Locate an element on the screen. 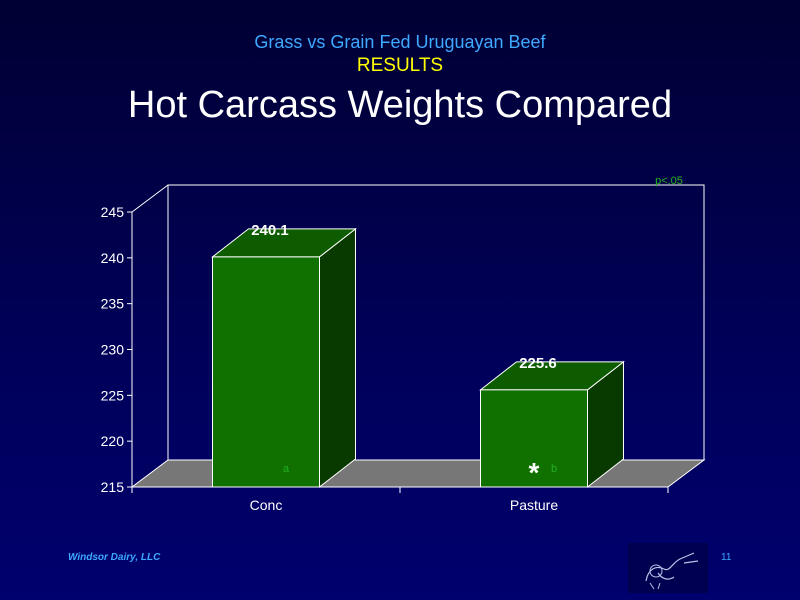 The image size is (800, 600). y-tick-label: 230 is located at coordinates (113, 350).